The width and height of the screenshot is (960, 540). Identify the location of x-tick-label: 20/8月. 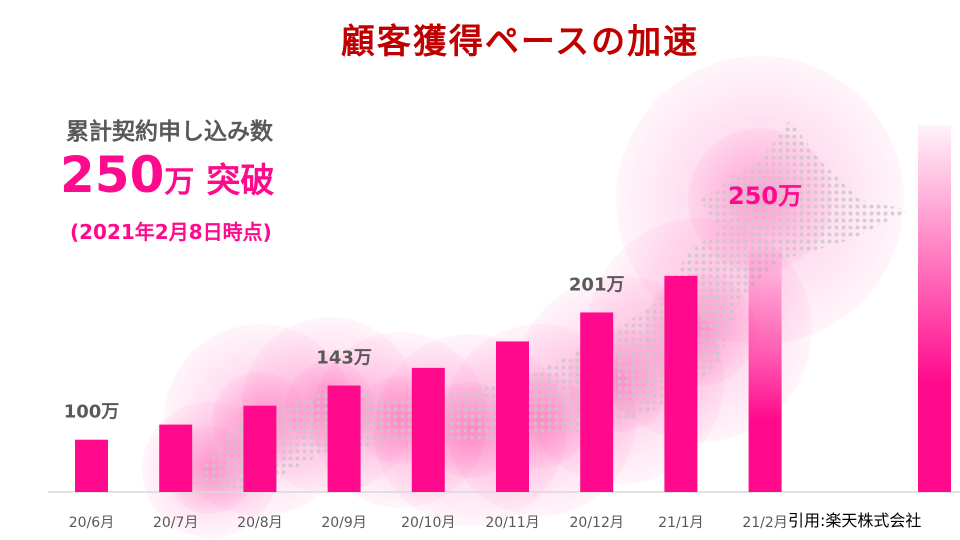
(259, 523).